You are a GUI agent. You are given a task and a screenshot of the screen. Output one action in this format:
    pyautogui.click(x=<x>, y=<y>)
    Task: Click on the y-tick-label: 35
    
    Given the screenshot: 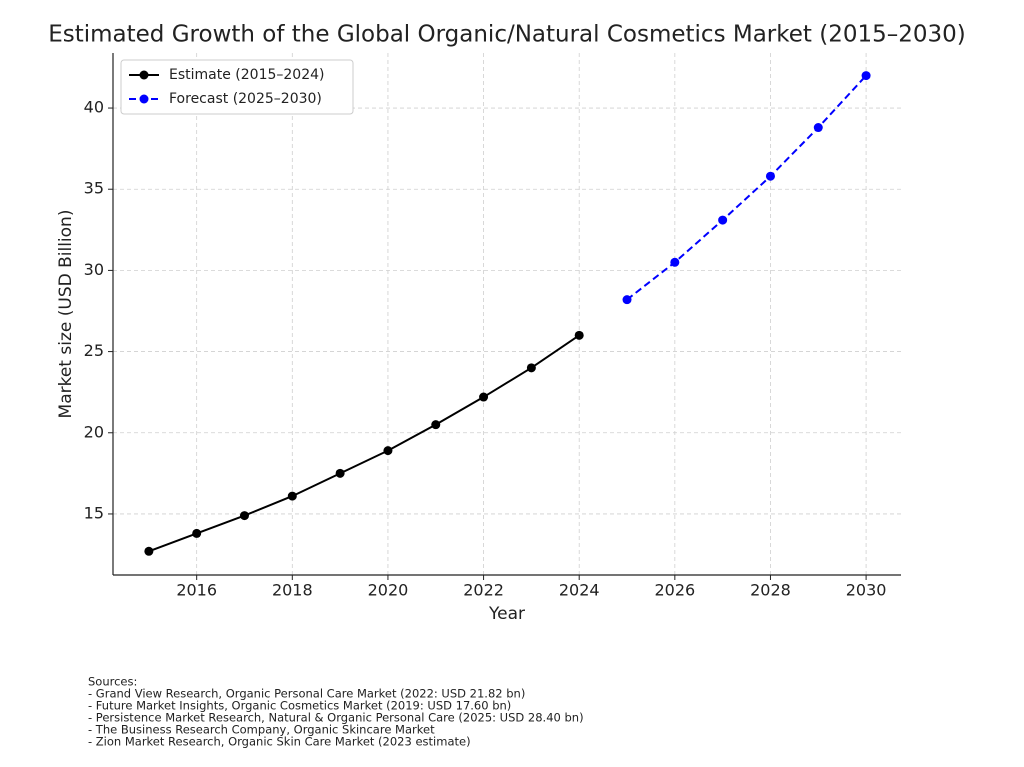 What is the action you would take?
    pyautogui.click(x=94, y=188)
    